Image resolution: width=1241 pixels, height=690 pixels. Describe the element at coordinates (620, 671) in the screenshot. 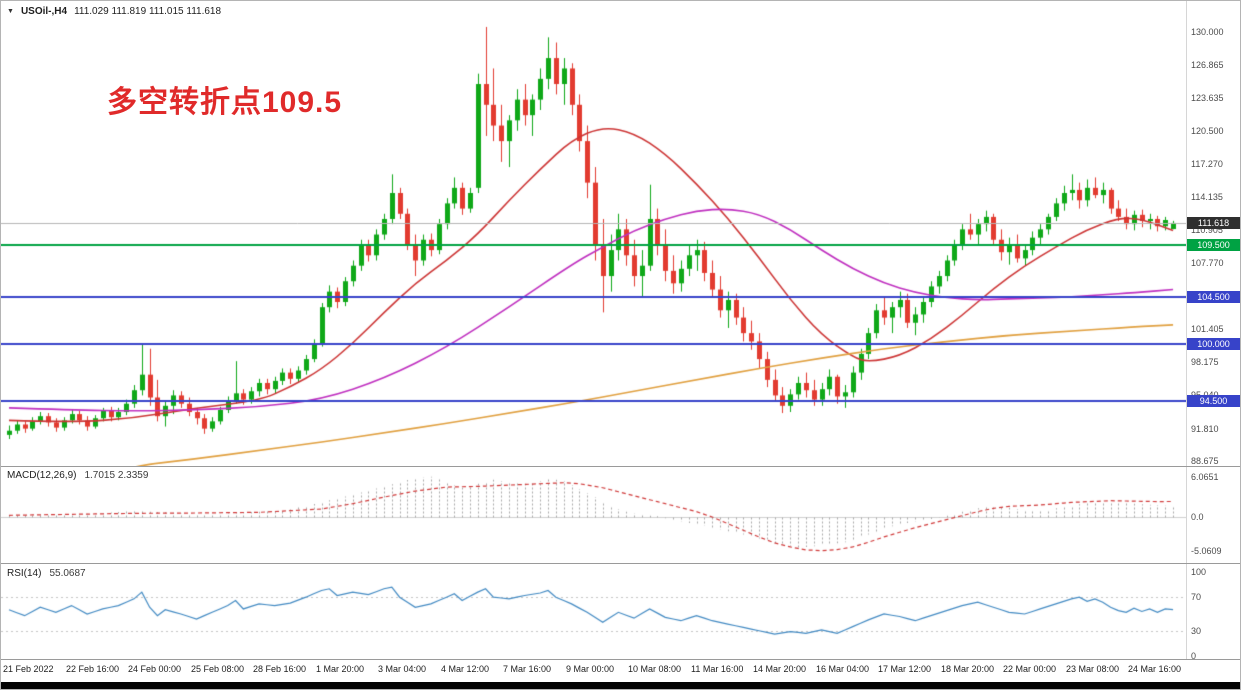

I see `time-axis` at that location.